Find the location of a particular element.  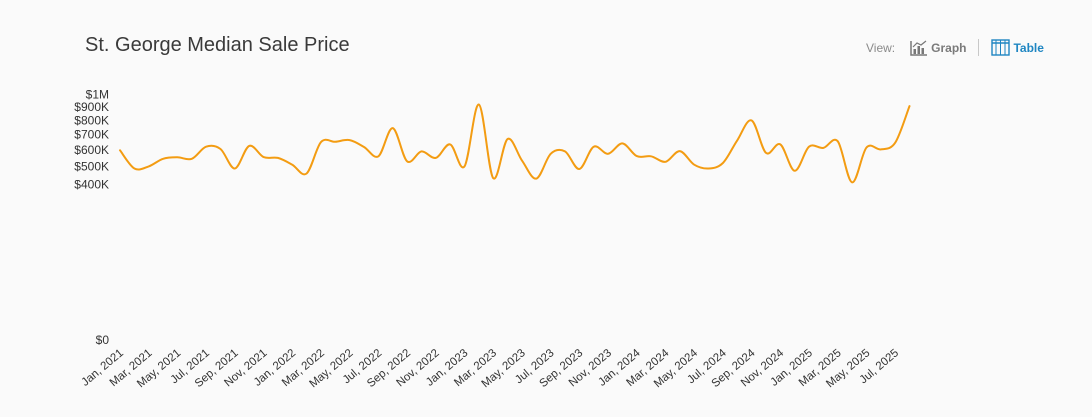

series-layer is located at coordinates (515, 143).